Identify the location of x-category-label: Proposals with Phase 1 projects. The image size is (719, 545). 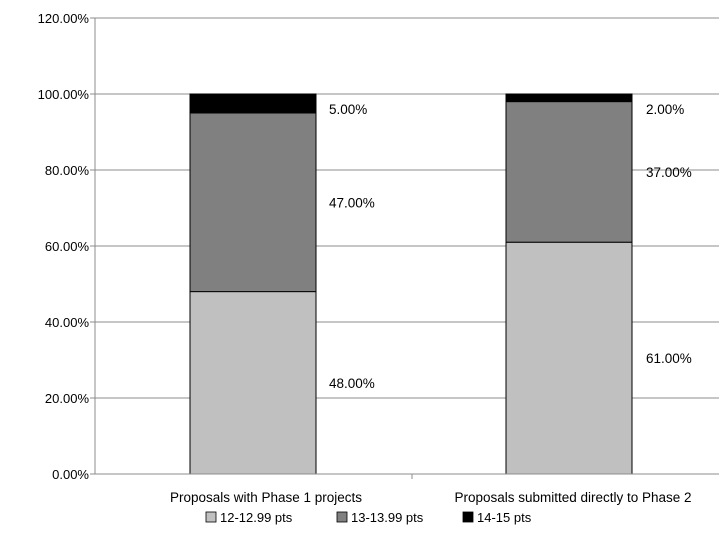
(266, 497).